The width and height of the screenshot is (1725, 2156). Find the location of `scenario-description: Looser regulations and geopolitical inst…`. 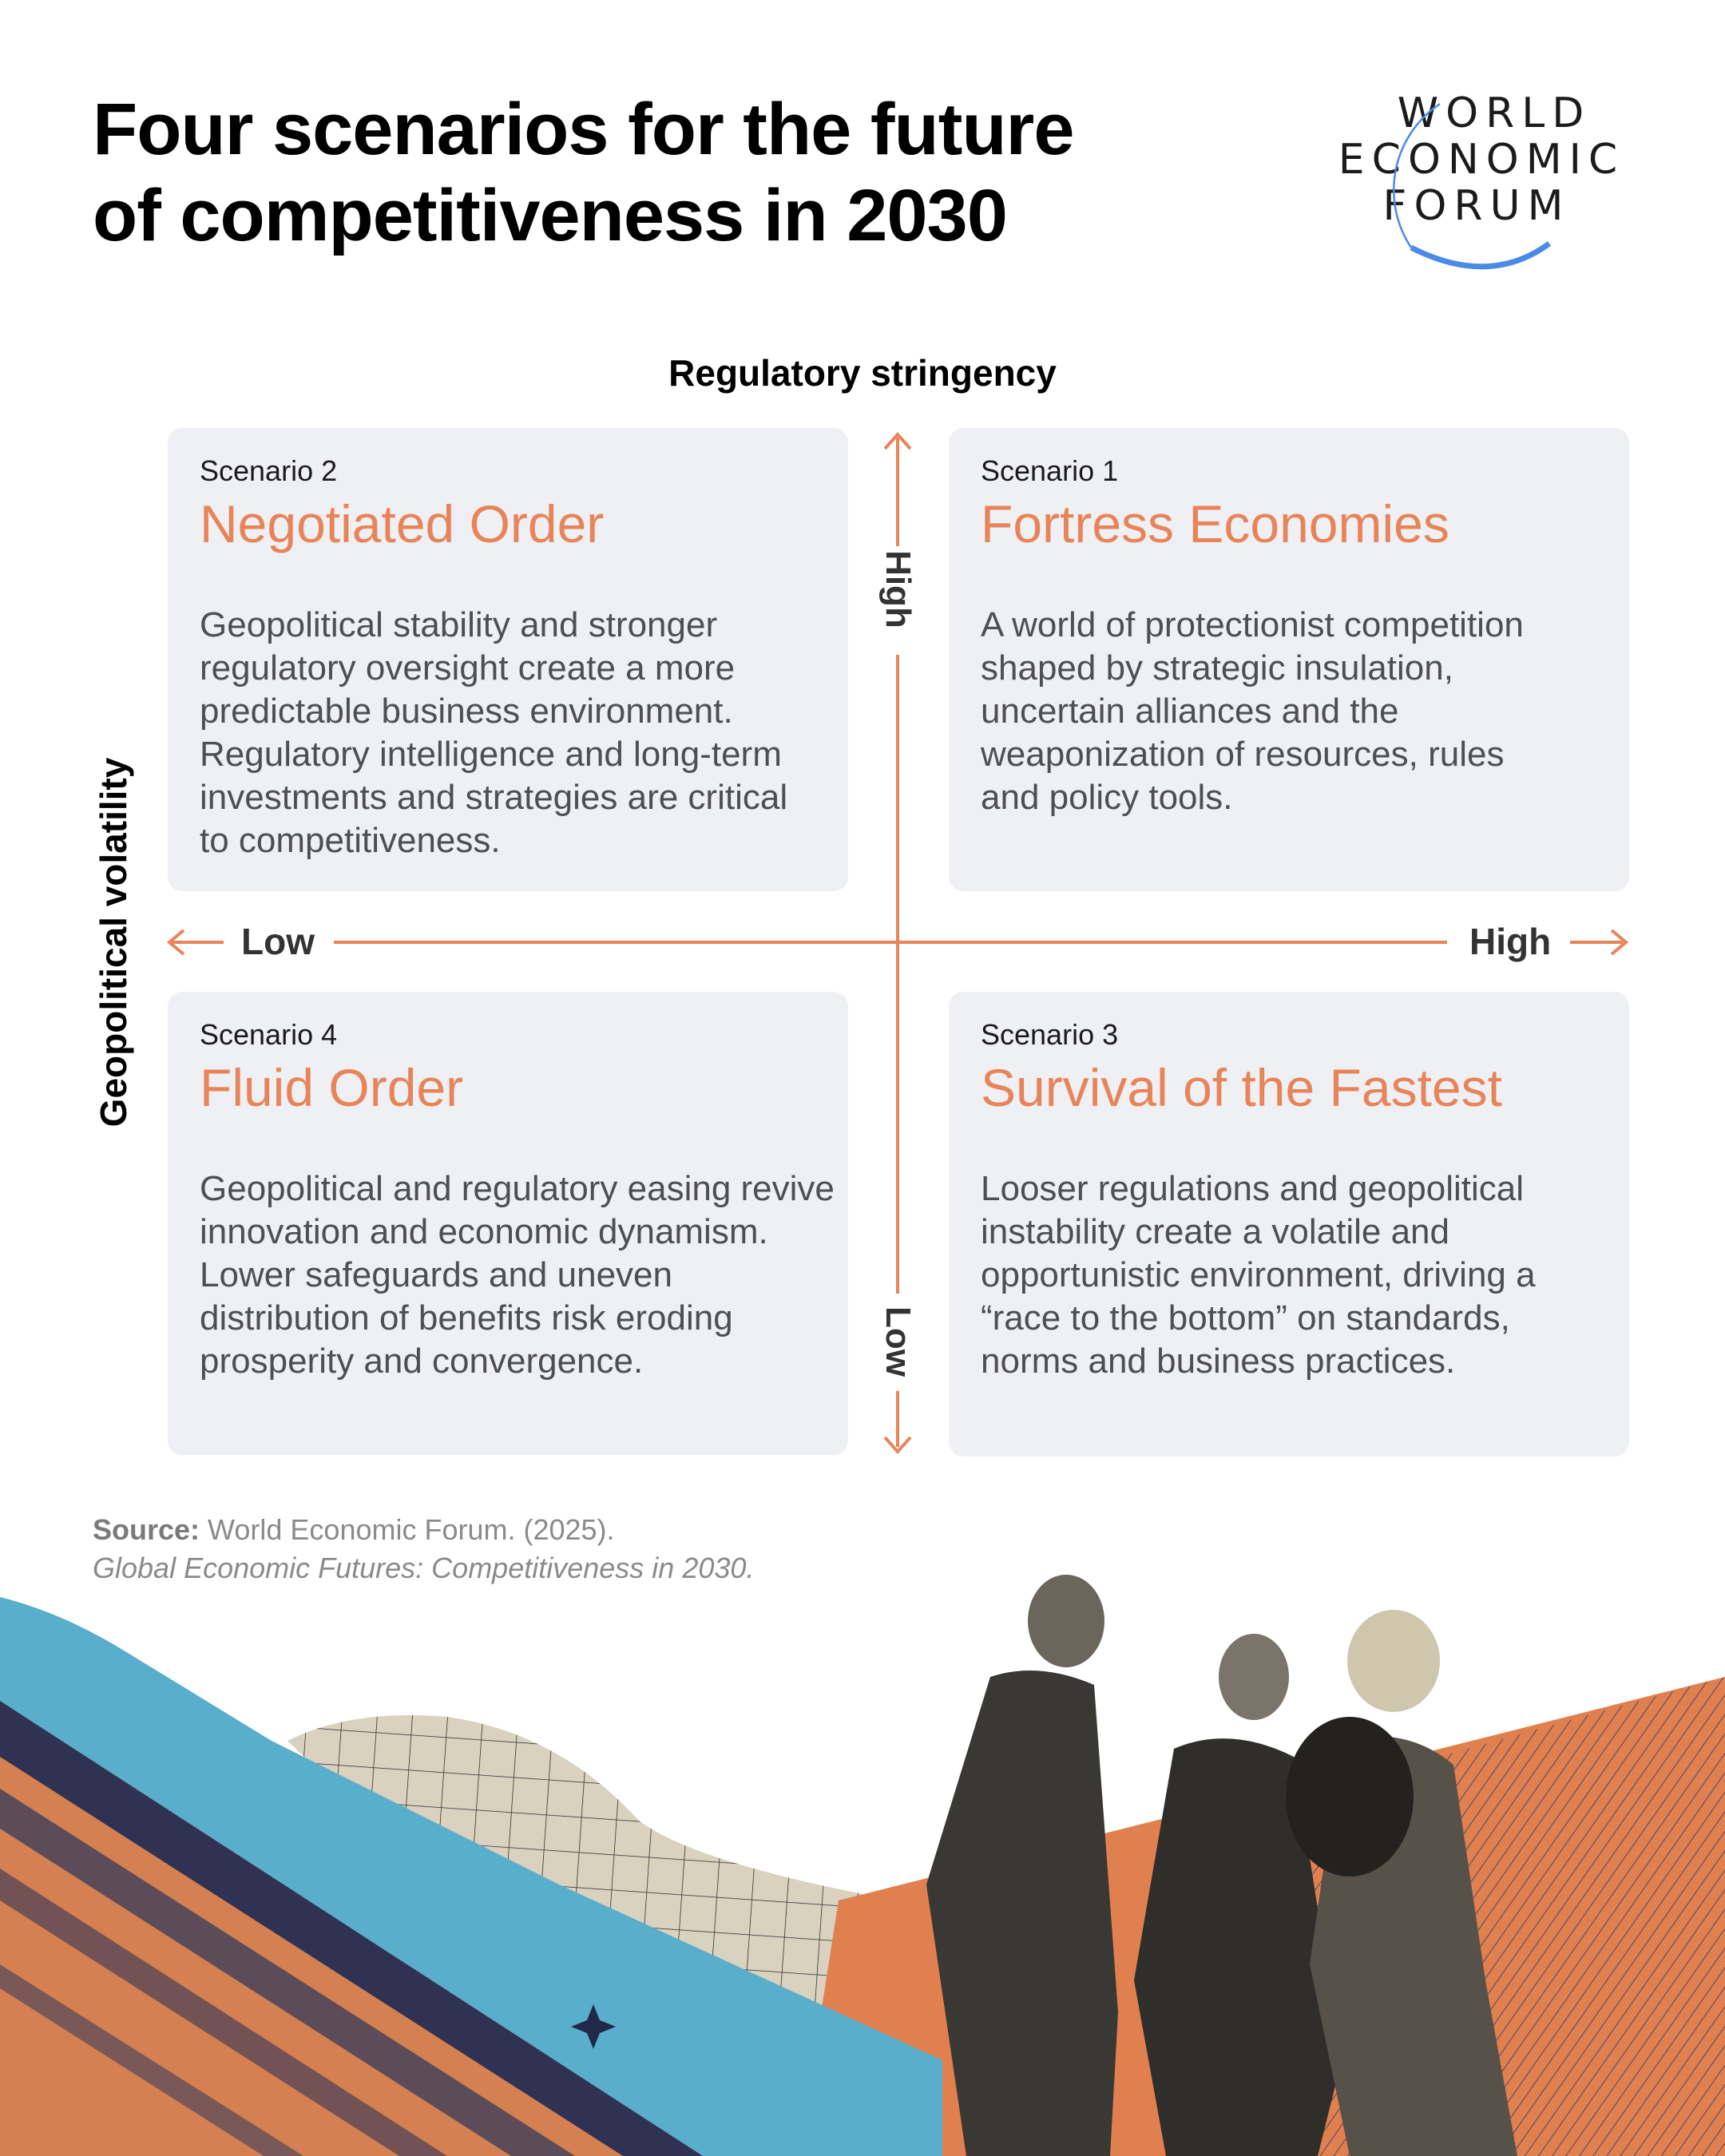

scenario-description: Looser regulations and geopolitical inst… is located at coordinates (1259, 1275).